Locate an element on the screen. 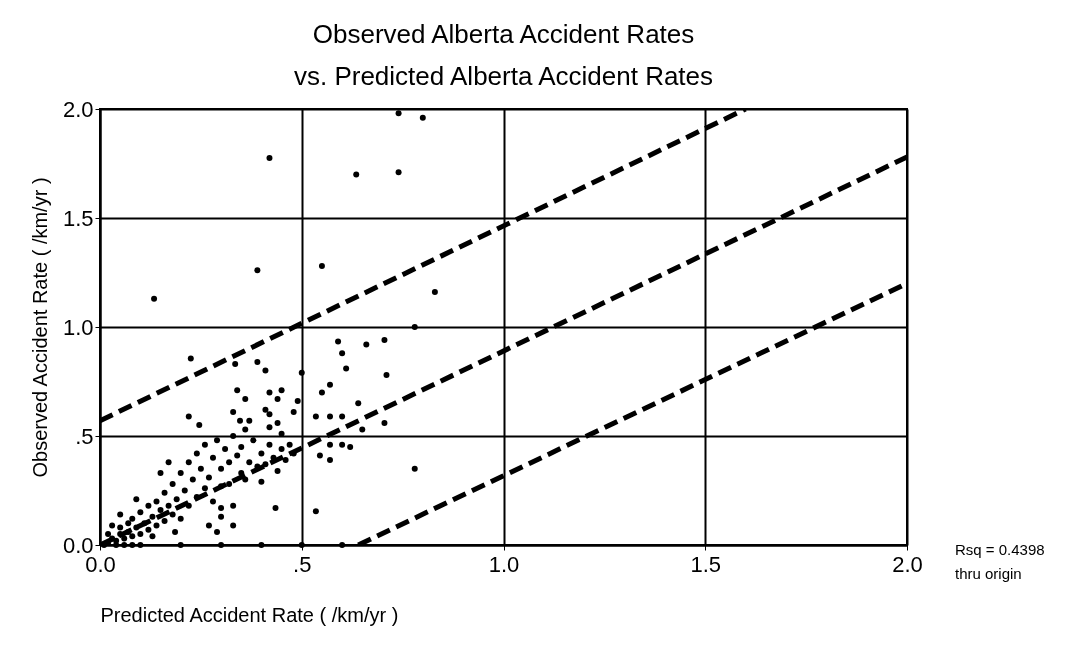 This screenshot has width=1078, height=652. y-axis-title: Observed Accident Rate ( /km/yr ) is located at coordinates (39, 327).